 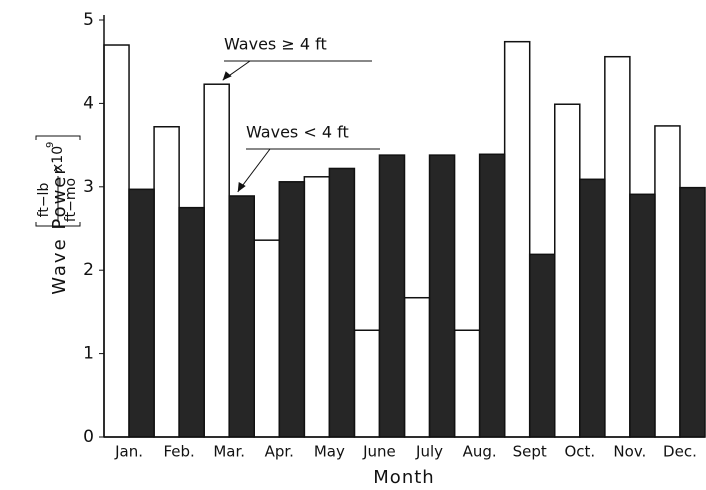 What do you see at coordinates (71, 200) in the screenshot?
I see `unit-denominator: ft−mo` at bounding box center [71, 200].